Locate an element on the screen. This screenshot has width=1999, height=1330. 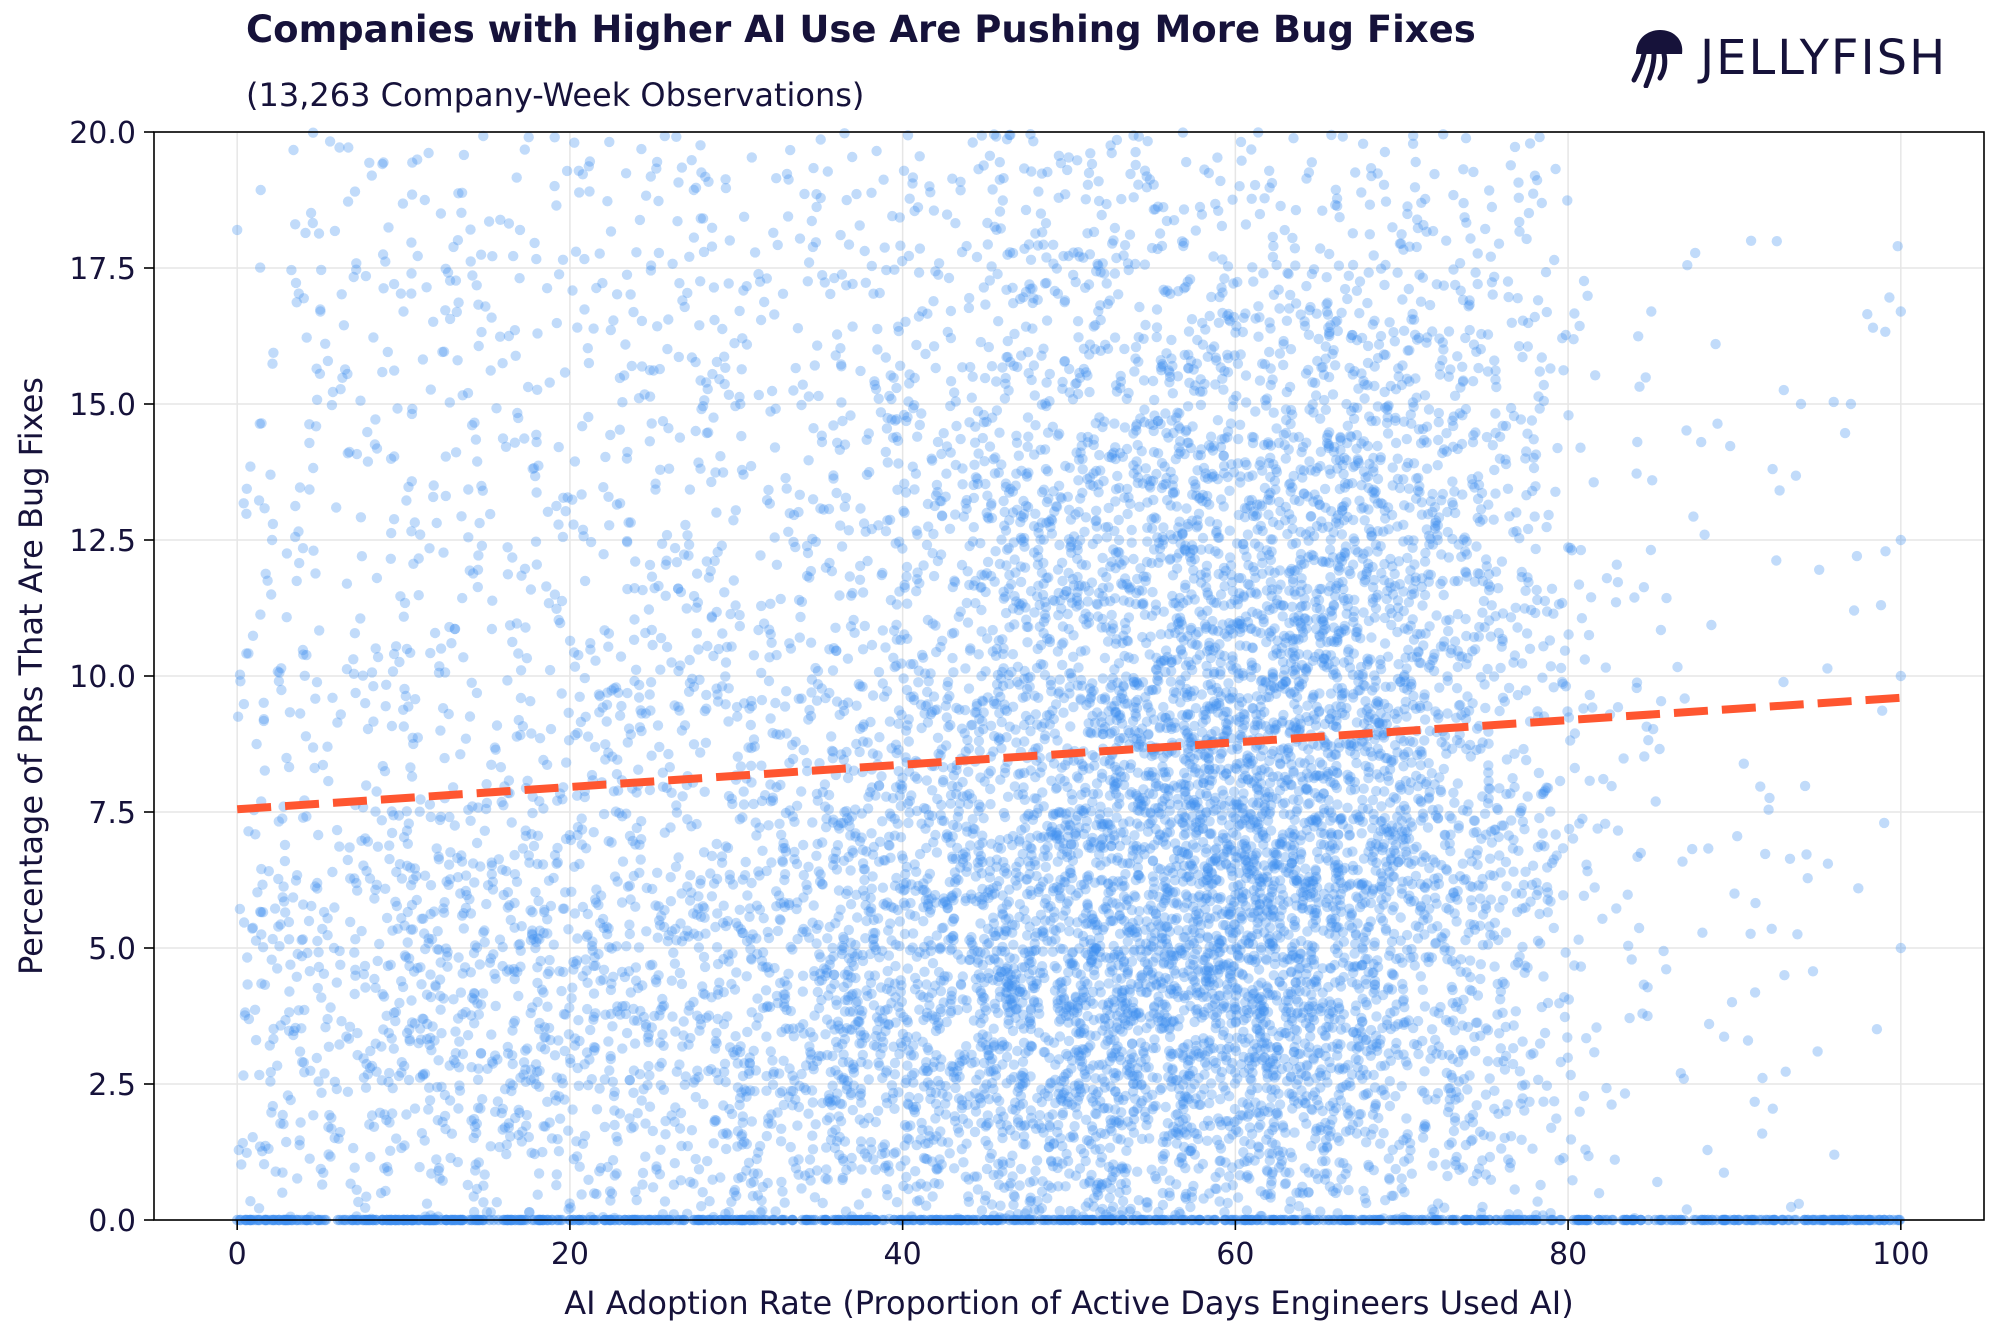
brand-name: JELLYFISH is located at coordinates (1824, 58).